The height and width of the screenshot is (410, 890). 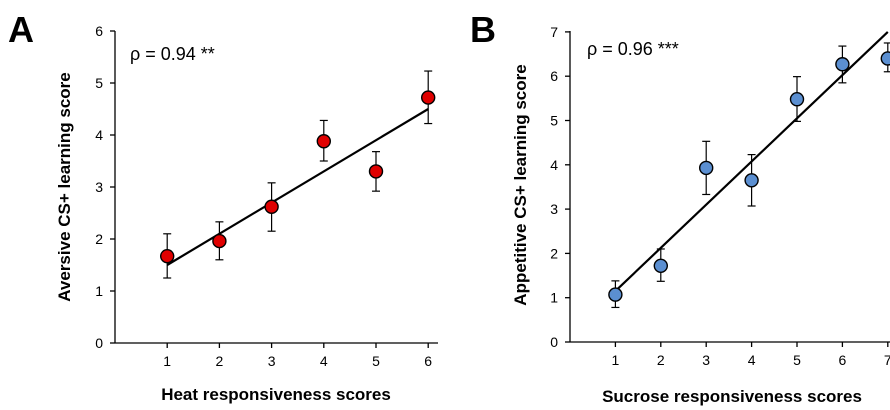 I want to click on panel-a-x-tick-label: 4, so click(x=324, y=361).